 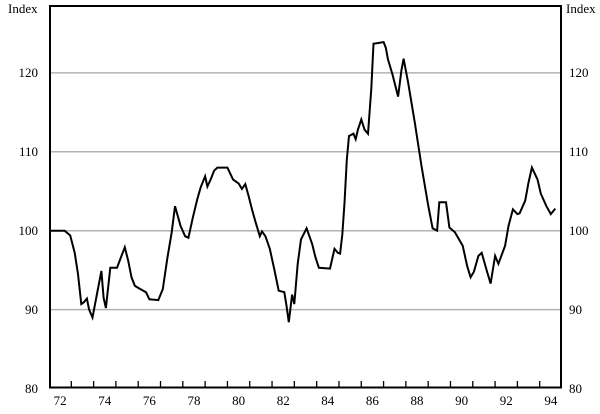 I want to click on y-tick-label-left-110: 110, so click(x=28, y=151).